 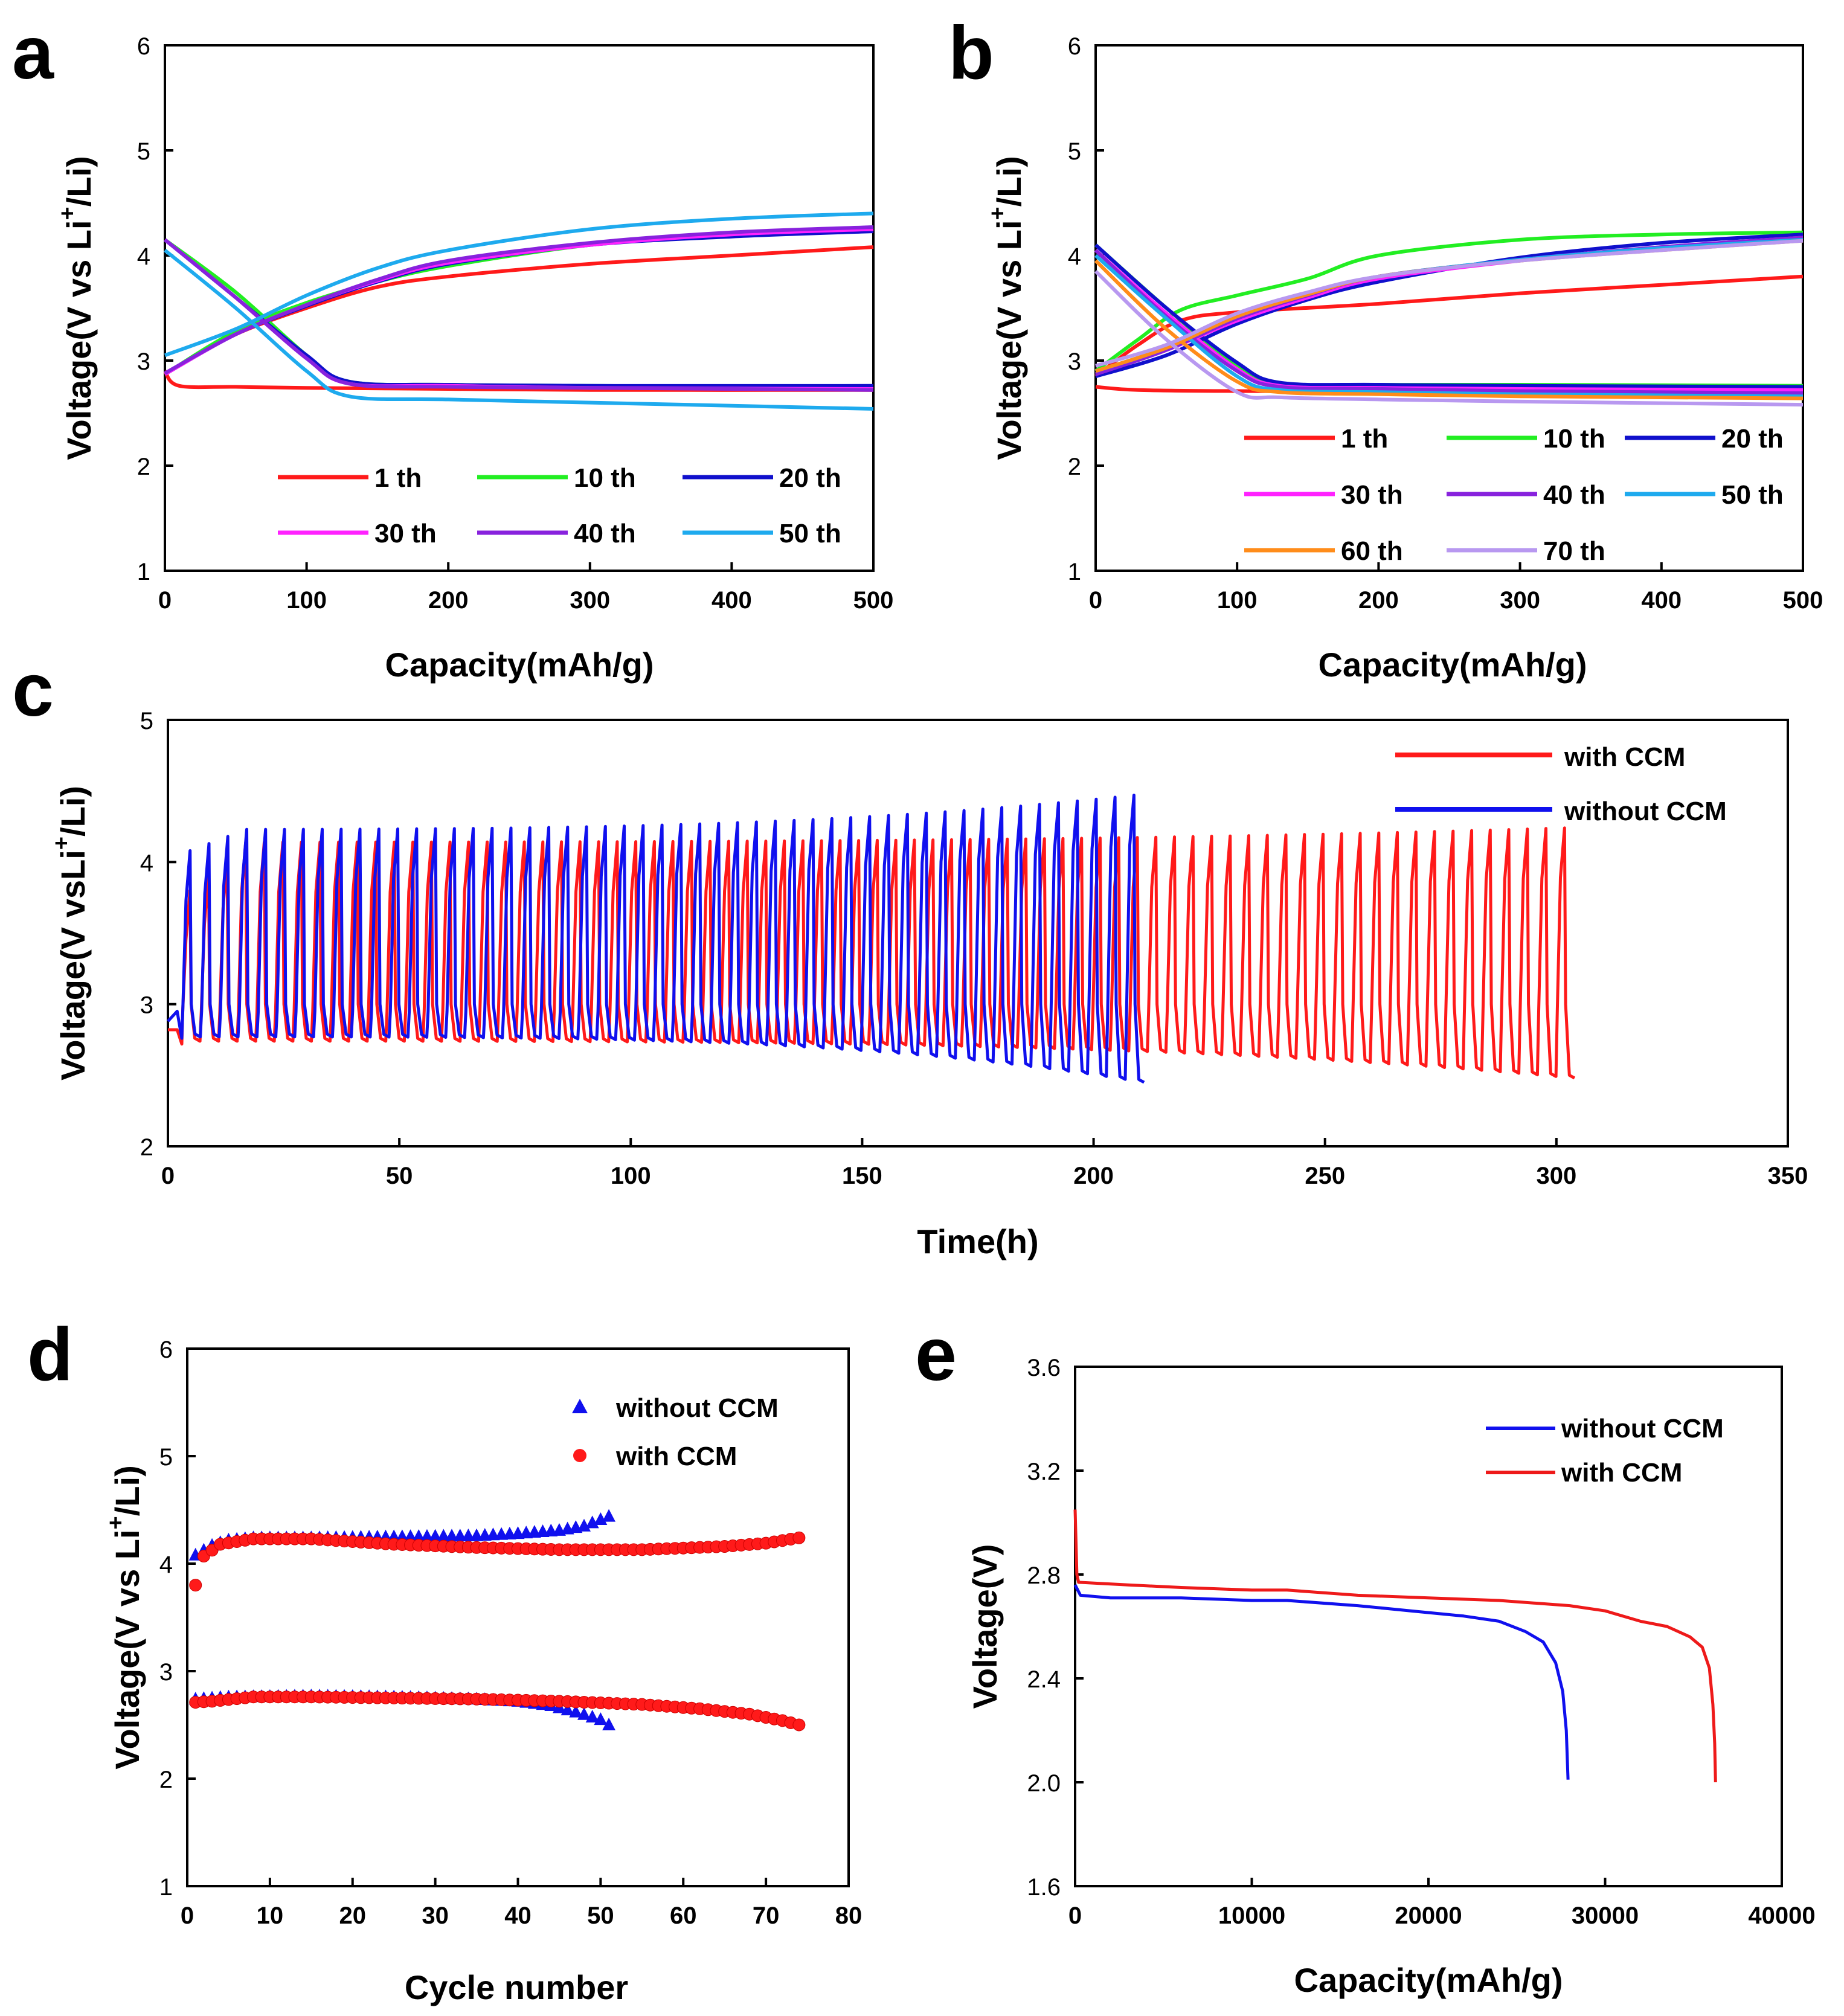 What do you see at coordinates (1788, 1176) in the screenshot?
I see `x-tick-label: 350` at bounding box center [1788, 1176].